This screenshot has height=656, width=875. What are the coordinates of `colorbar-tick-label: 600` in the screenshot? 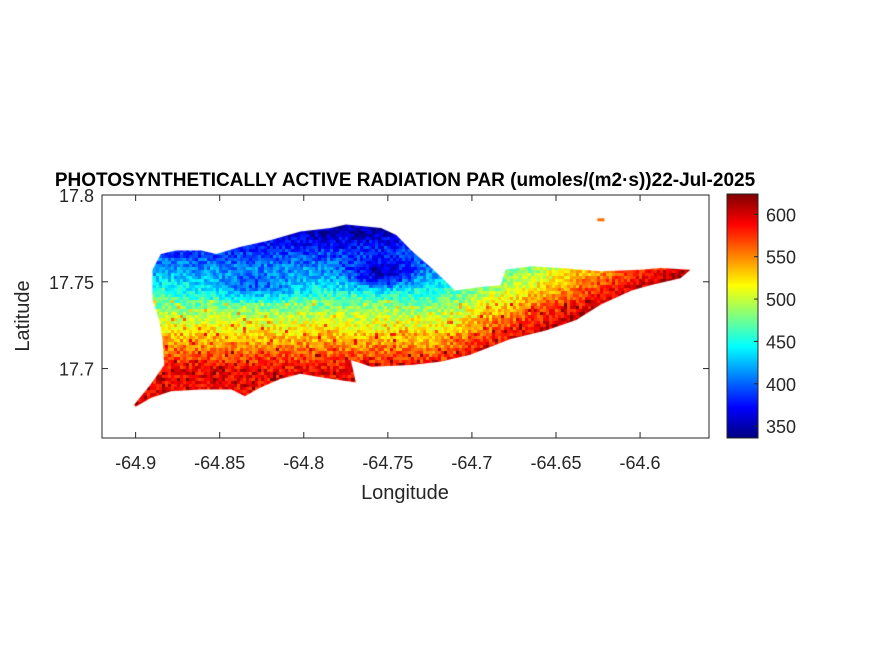 It's located at (781, 215).